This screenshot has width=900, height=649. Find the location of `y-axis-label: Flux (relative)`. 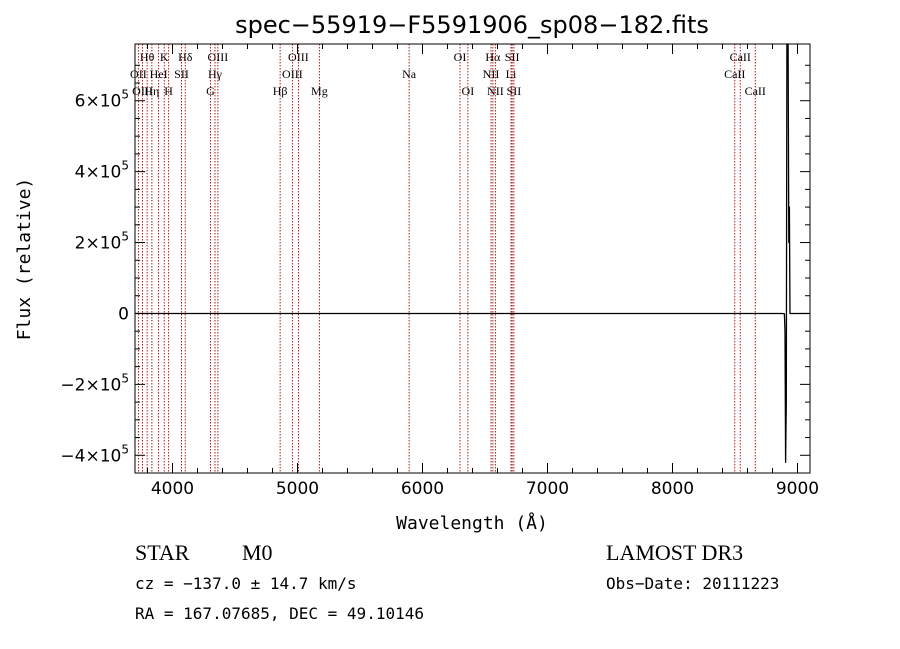

y-axis-label: Flux (relative) is located at coordinates (24, 259).